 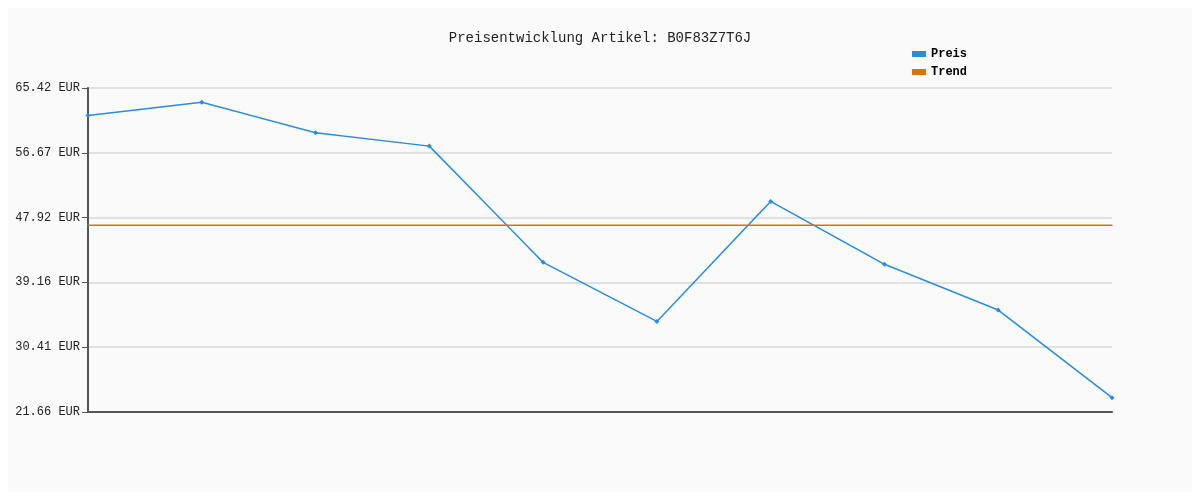 I want to click on y-tick-label: 21.66 EUR, so click(x=47, y=412).